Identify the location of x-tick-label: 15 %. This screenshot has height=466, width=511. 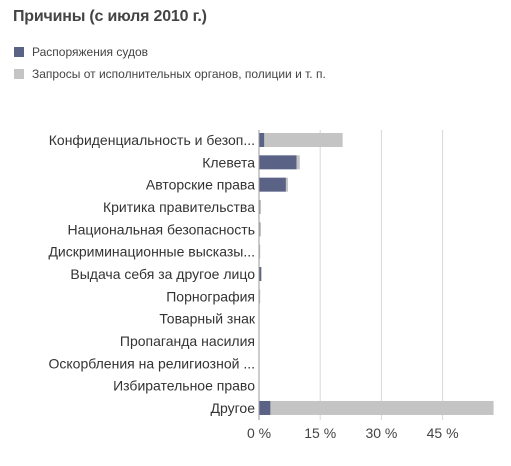
(320, 433).